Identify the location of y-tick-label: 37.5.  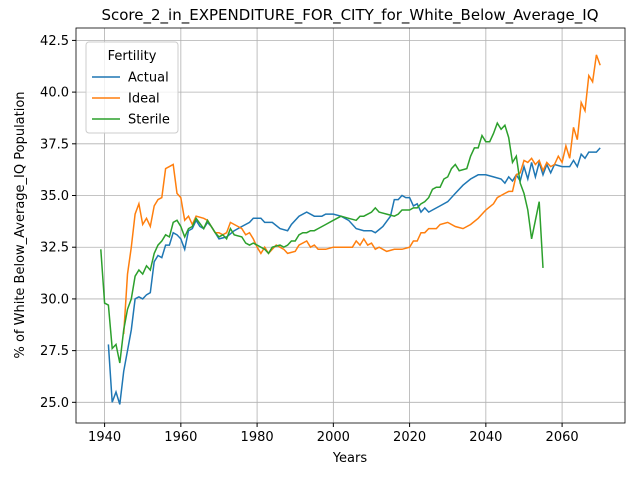
(54, 144).